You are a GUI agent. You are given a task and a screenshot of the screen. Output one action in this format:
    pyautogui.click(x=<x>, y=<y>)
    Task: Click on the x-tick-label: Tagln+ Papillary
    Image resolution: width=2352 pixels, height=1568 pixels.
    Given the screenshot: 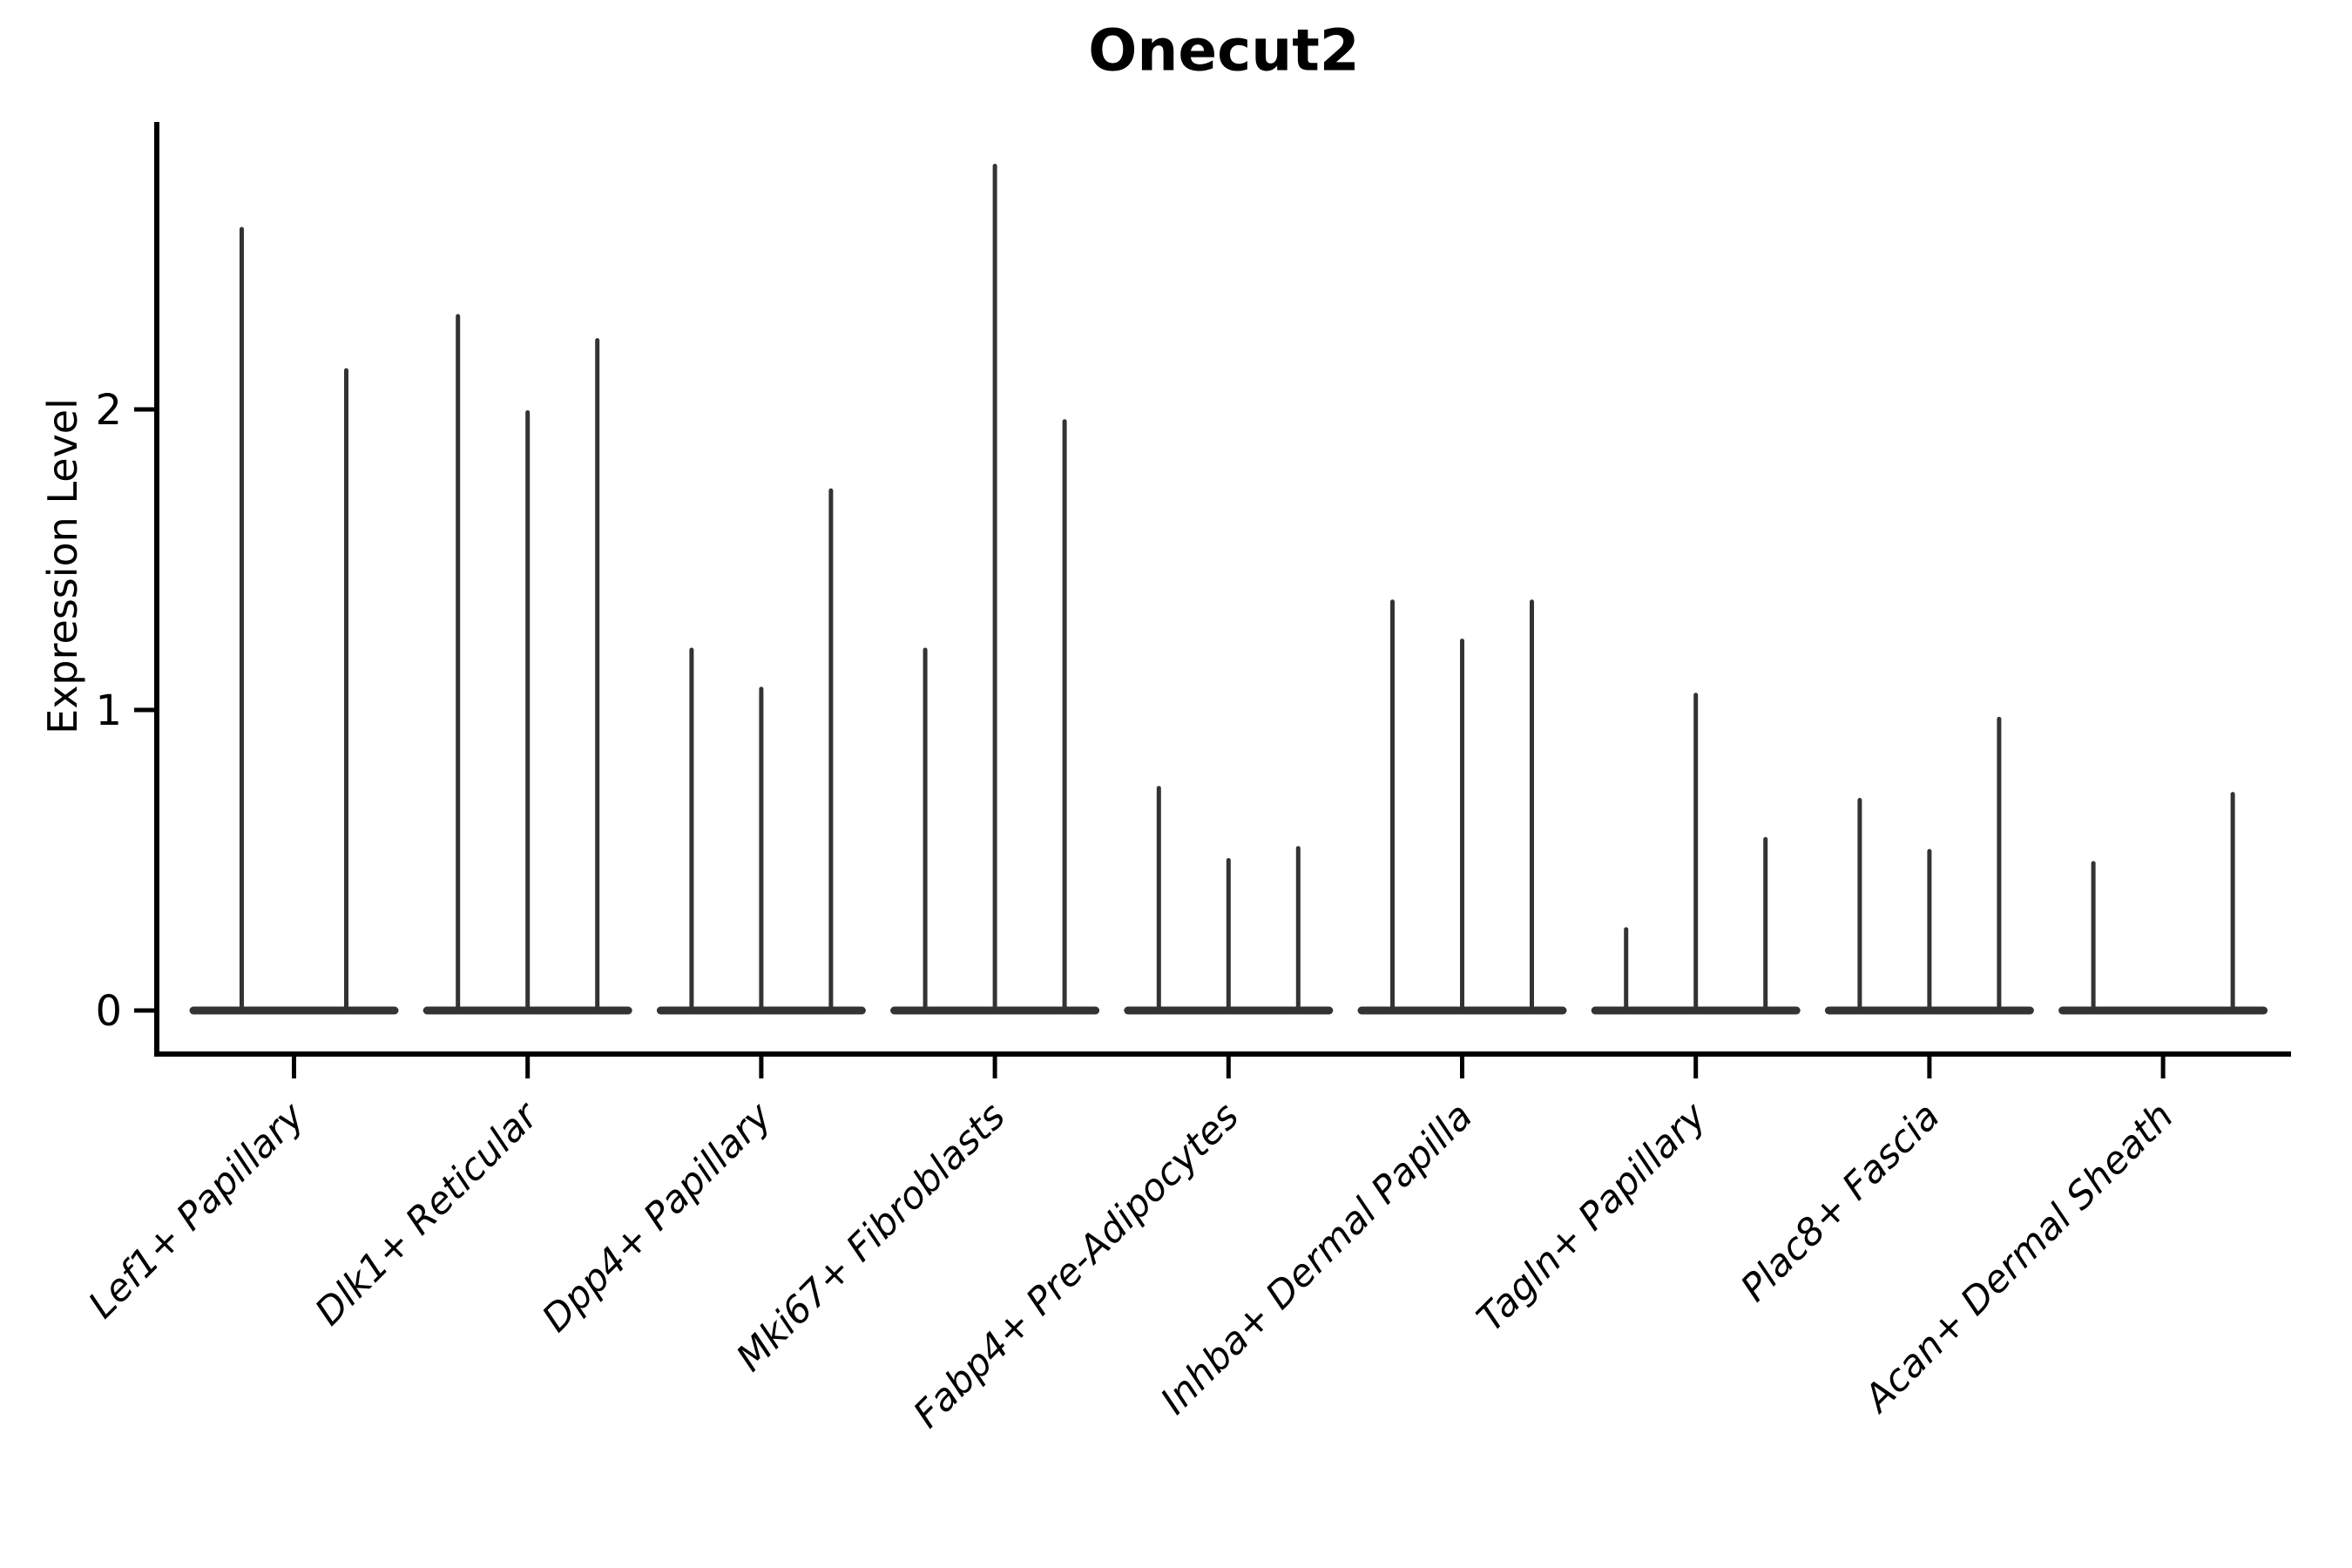 What is the action you would take?
    pyautogui.click(x=1592, y=1217)
    